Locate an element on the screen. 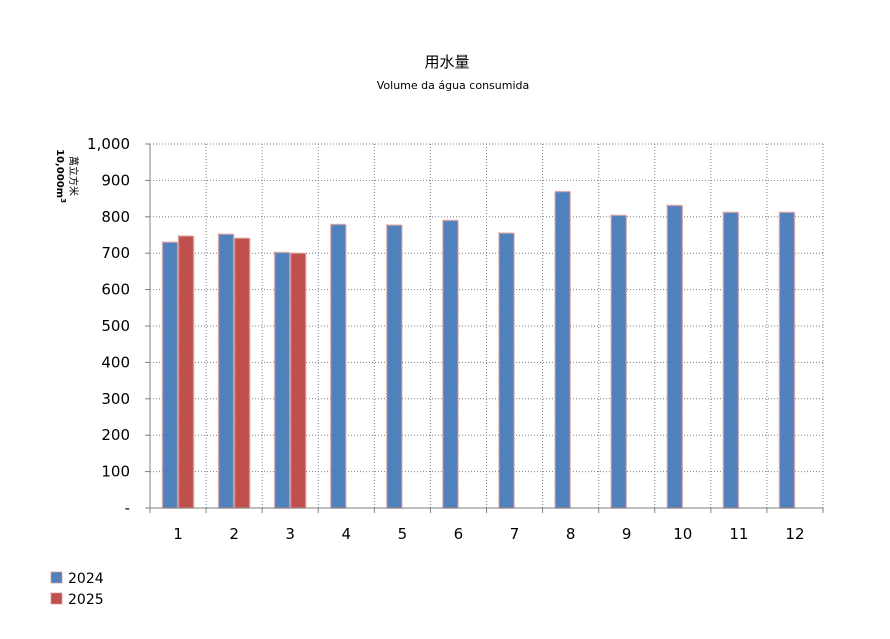 Image resolution: width=890 pixels, height=639 pixels. y-tick-label: 800 is located at coordinates (115, 217).